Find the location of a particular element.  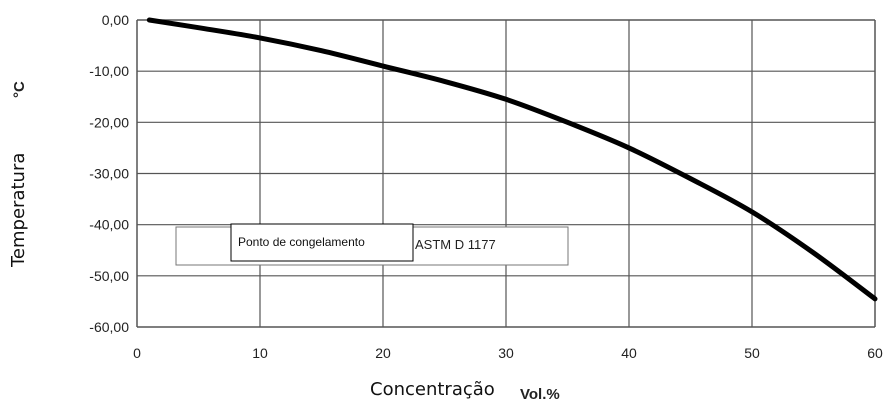

x-tick-label: 60 is located at coordinates (875, 353).